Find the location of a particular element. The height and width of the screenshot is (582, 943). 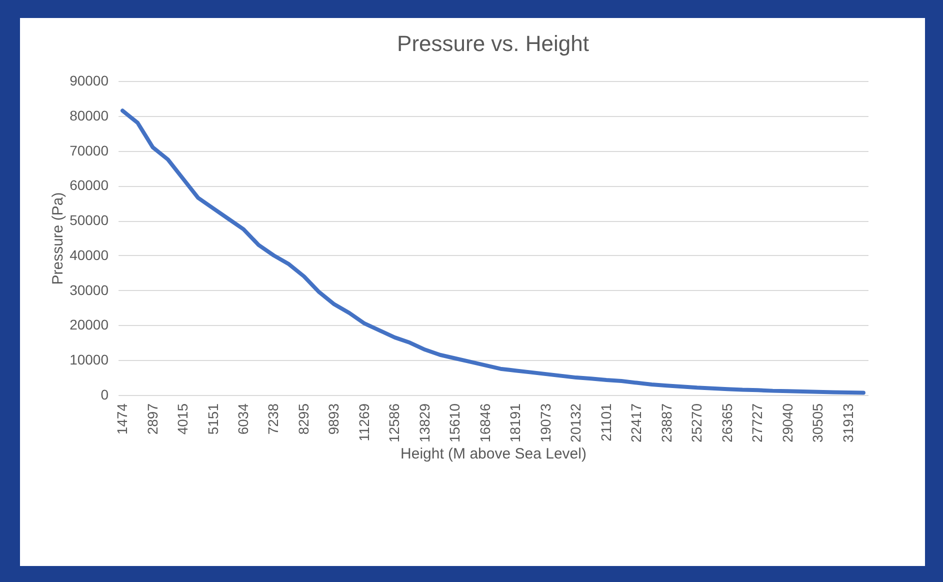

x-tick-label: 31913 is located at coordinates (848, 422).